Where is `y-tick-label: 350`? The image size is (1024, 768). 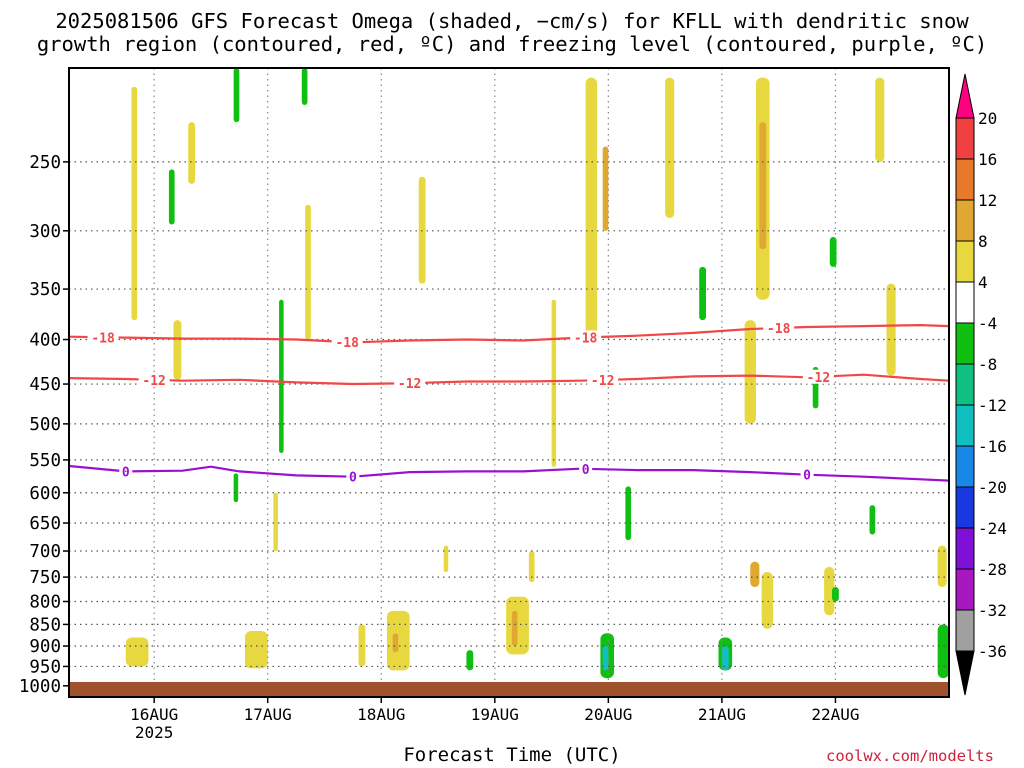
y-tick-label: 350 is located at coordinates (45, 290).